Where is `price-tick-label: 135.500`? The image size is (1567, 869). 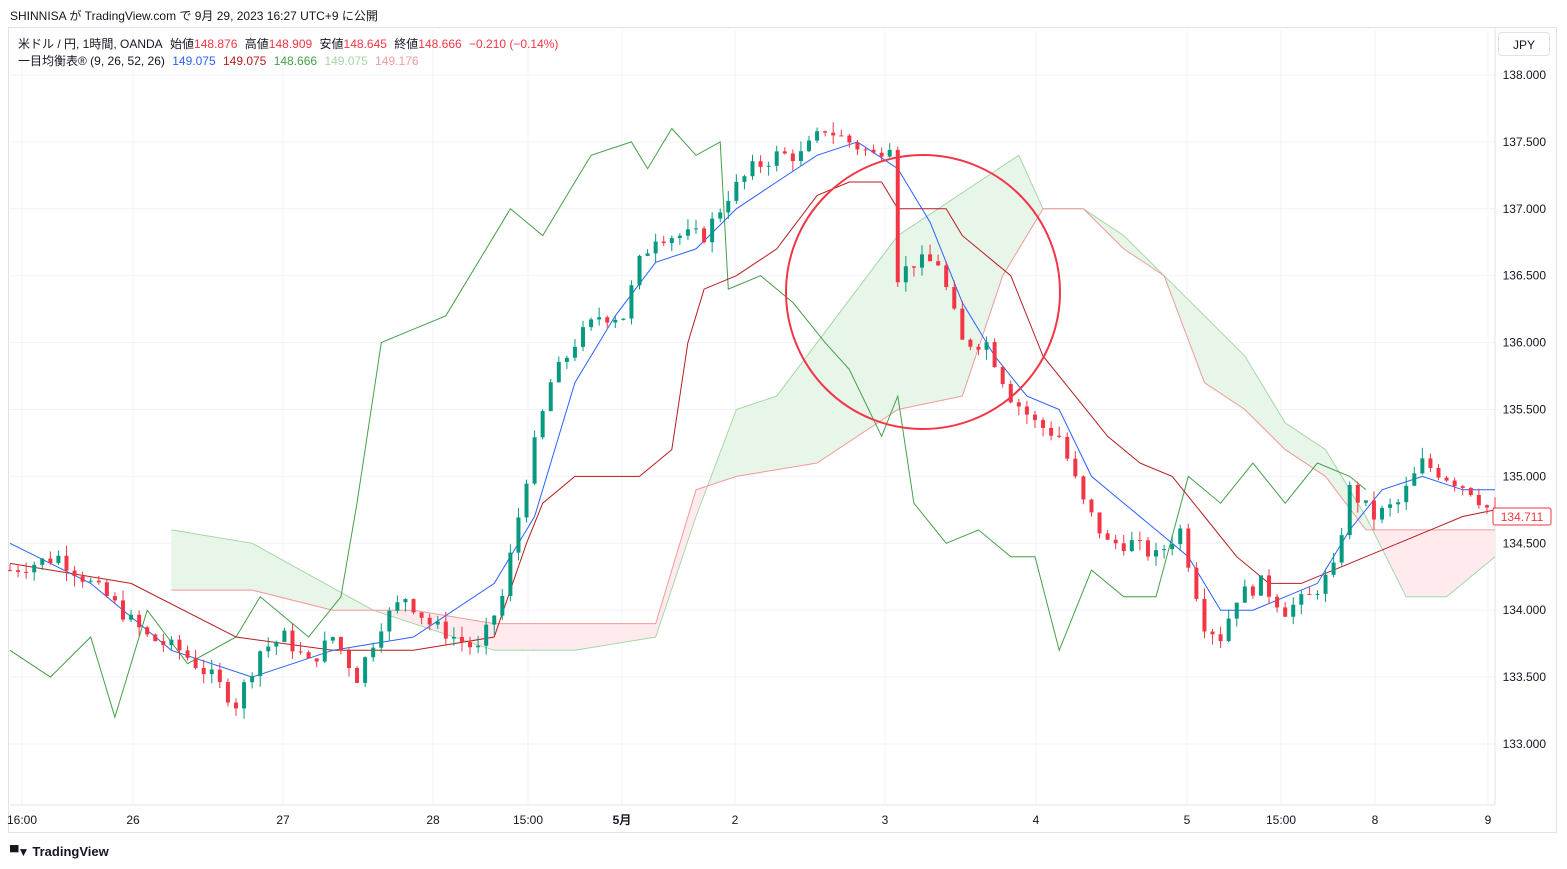
price-tick-label: 135.500 is located at coordinates (1525, 410).